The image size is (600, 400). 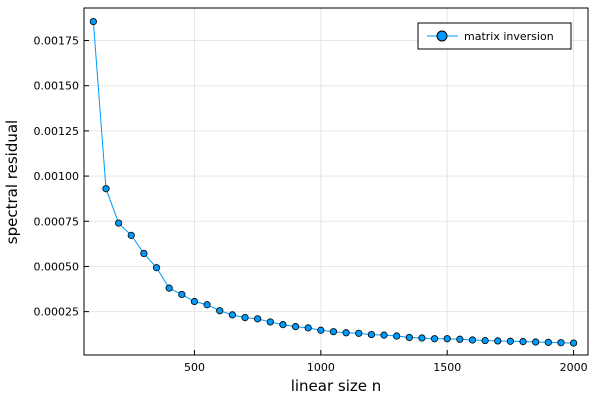 I want to click on y-tick-label: 0.00075, so click(x=57, y=221).